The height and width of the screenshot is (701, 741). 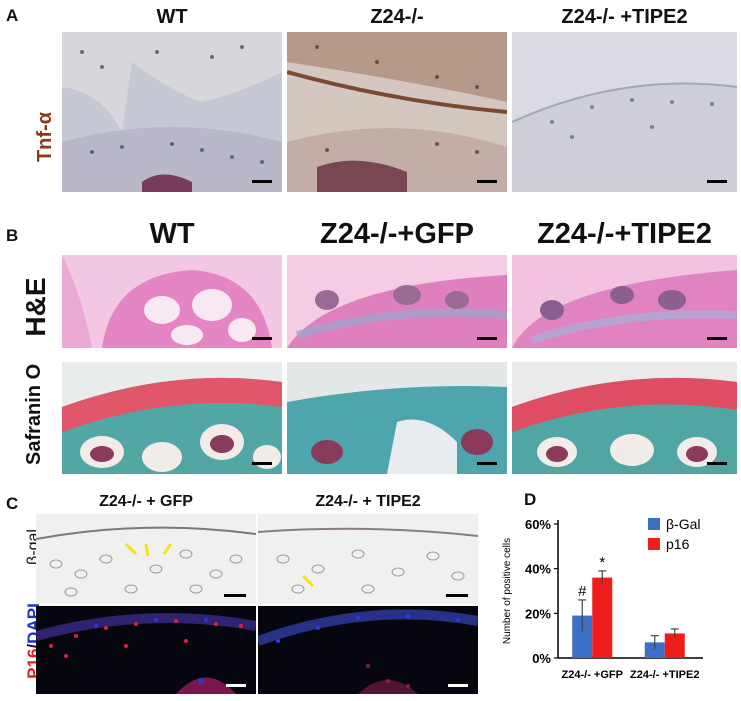 I want to click on significance-annotation: *, so click(x=602, y=562).